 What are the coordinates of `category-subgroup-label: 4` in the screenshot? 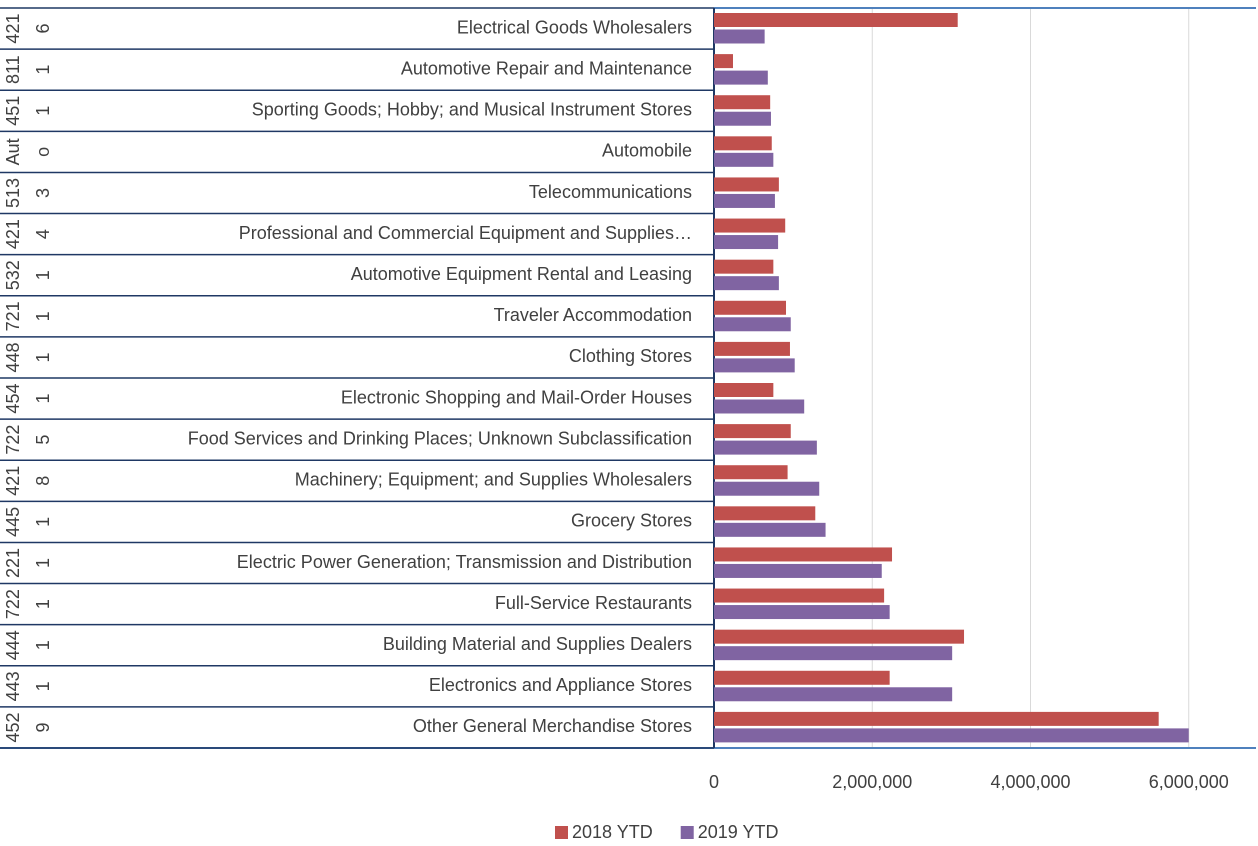 It's located at (43, 234).